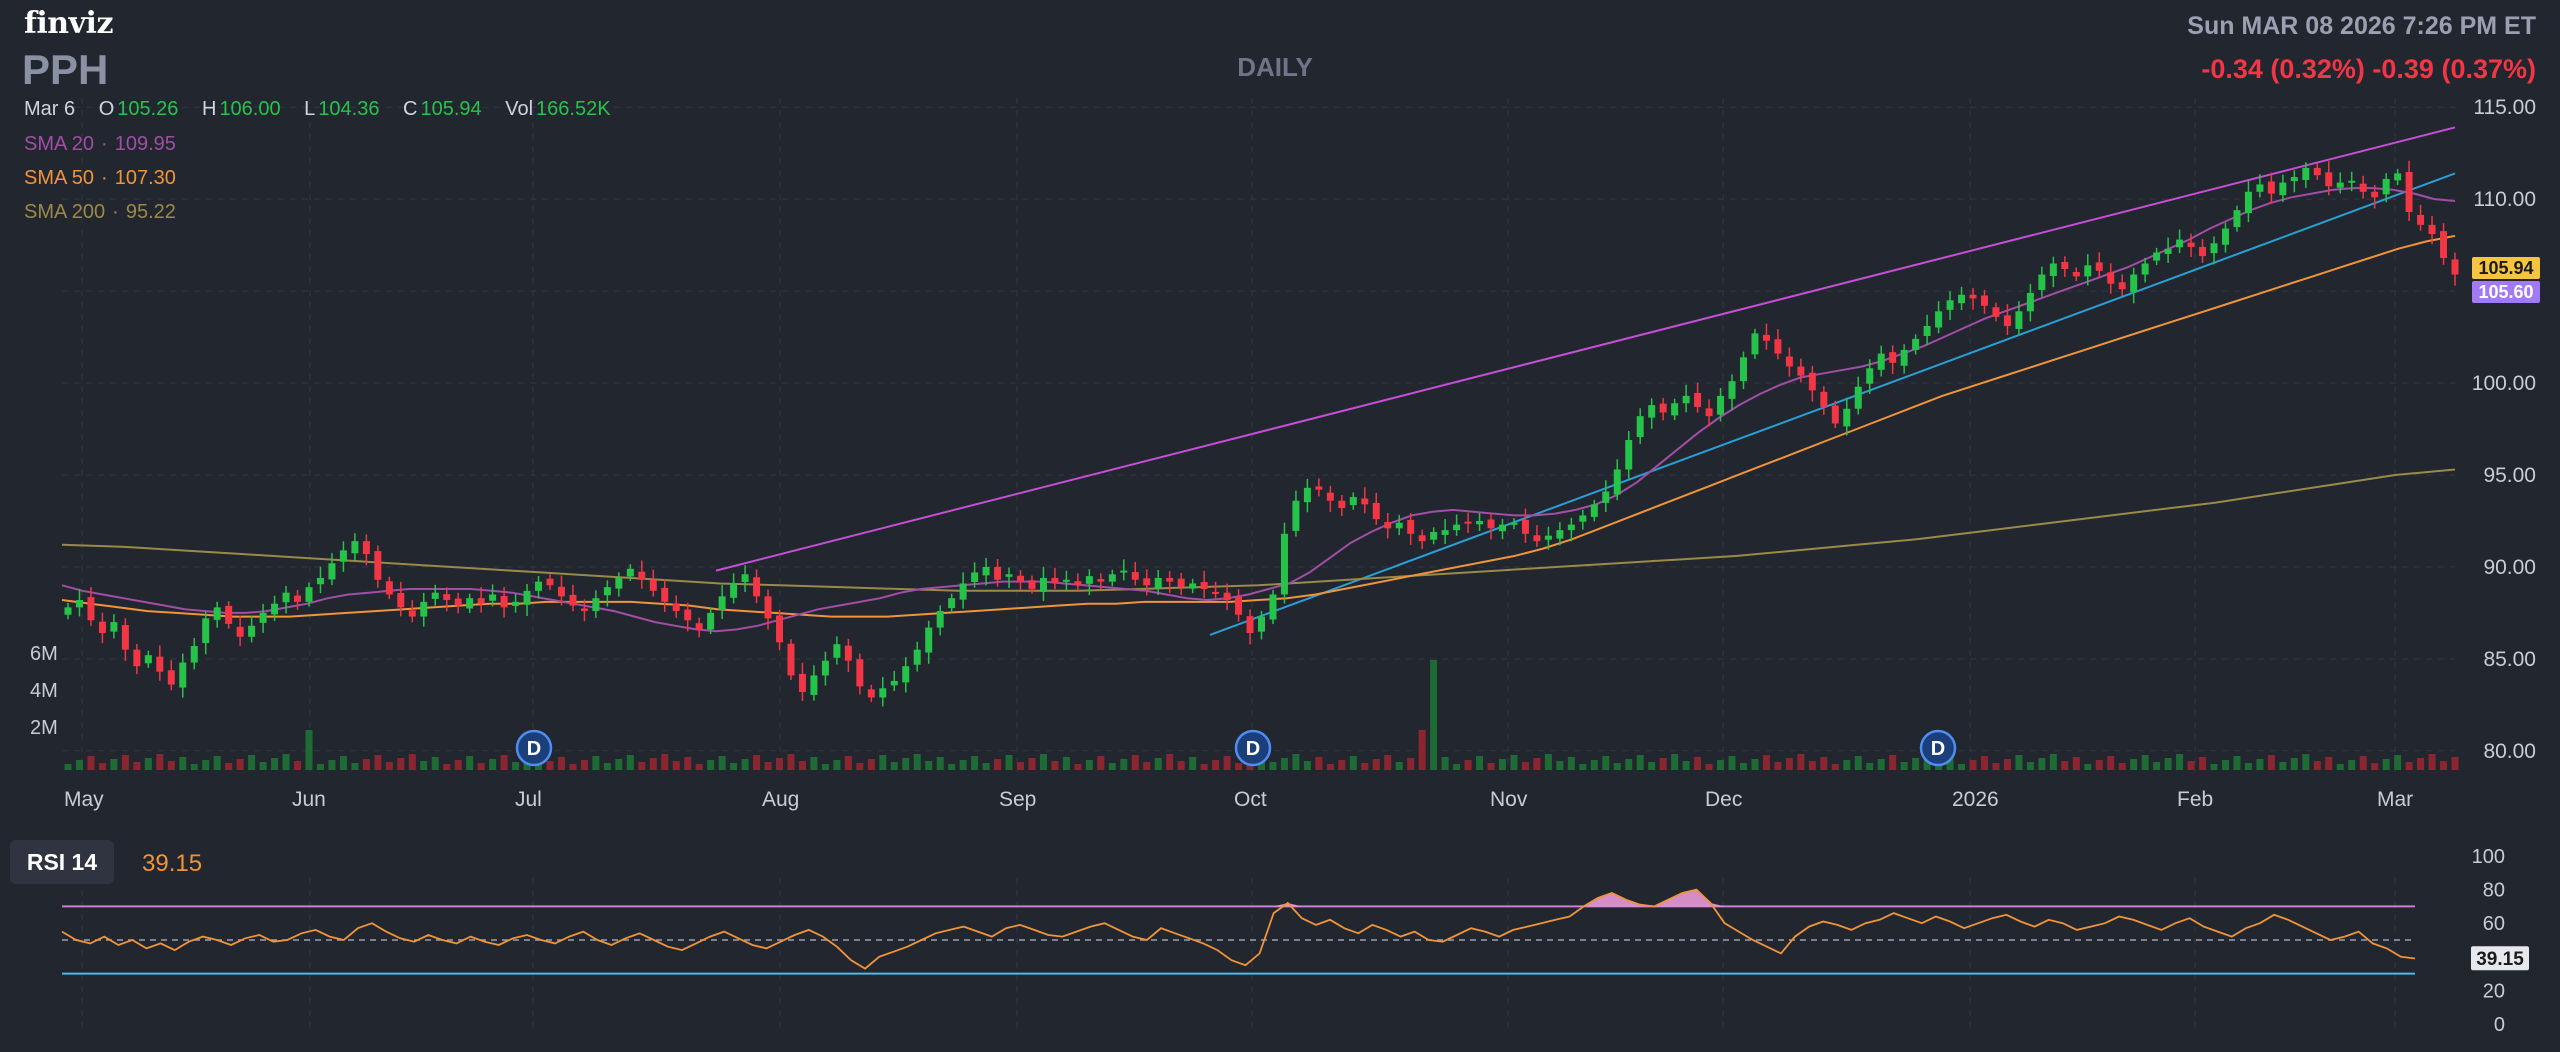 This screenshot has width=2560, height=1052. I want to click on rsi-label: RSI 14, so click(62, 862).